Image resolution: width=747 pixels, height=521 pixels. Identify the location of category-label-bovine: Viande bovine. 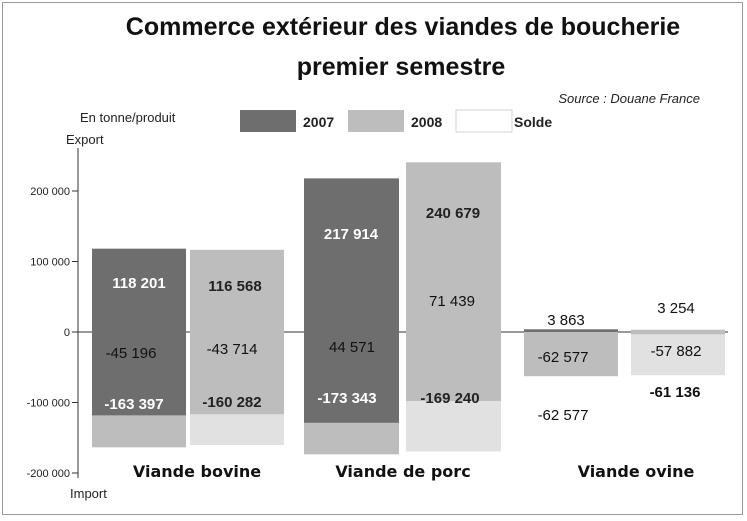
(197, 471).